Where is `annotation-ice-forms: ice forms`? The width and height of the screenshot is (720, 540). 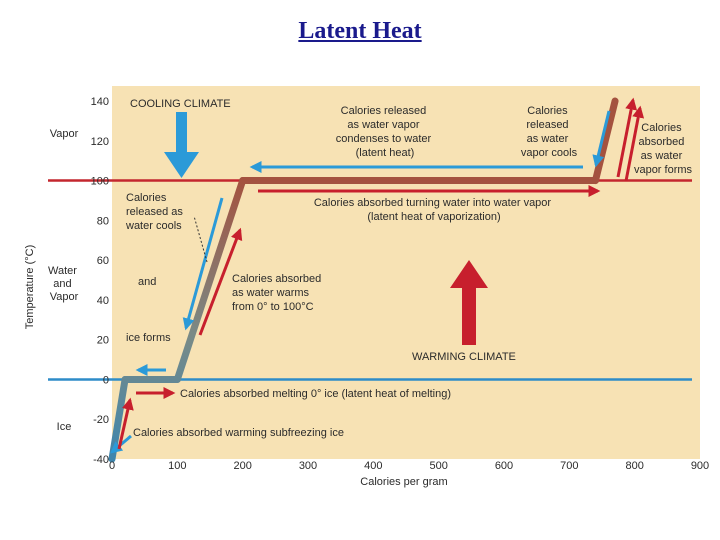
annotation-ice-forms: ice forms is located at coordinates (148, 338).